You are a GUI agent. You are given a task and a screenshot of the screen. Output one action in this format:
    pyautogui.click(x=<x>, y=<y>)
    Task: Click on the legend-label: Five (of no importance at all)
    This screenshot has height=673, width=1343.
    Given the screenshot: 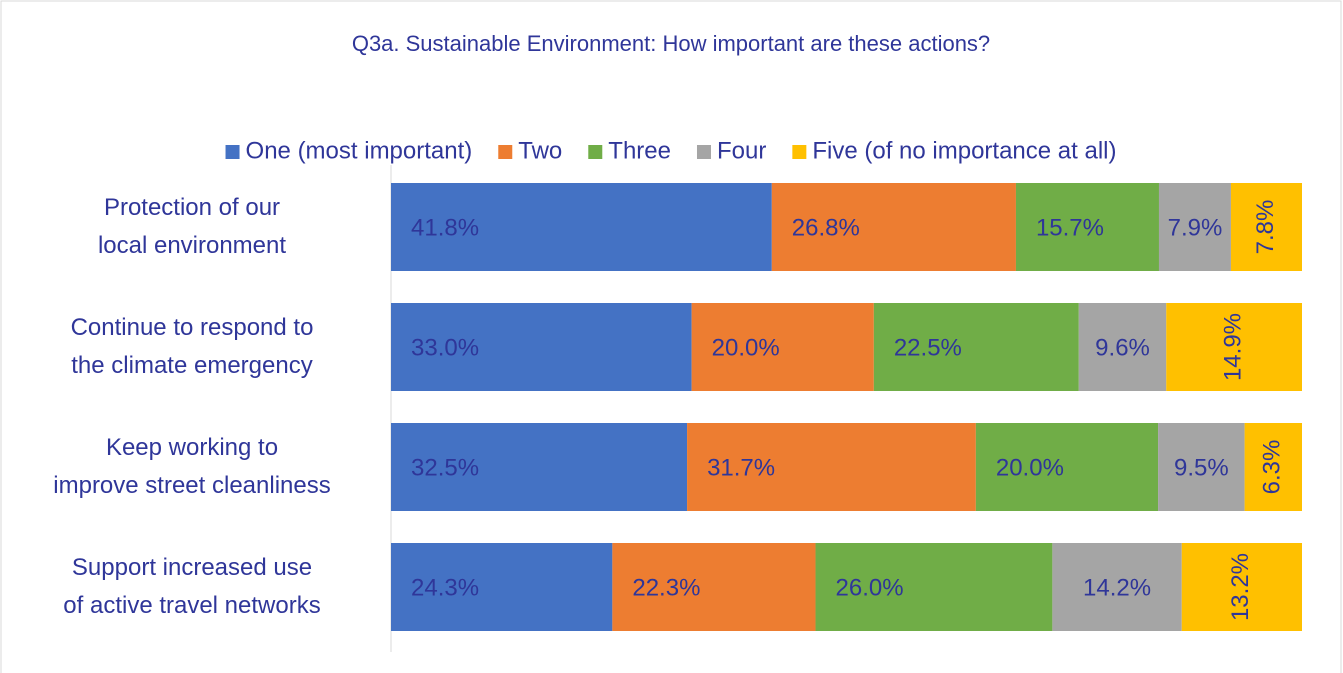 What is the action you would take?
    pyautogui.click(x=964, y=150)
    